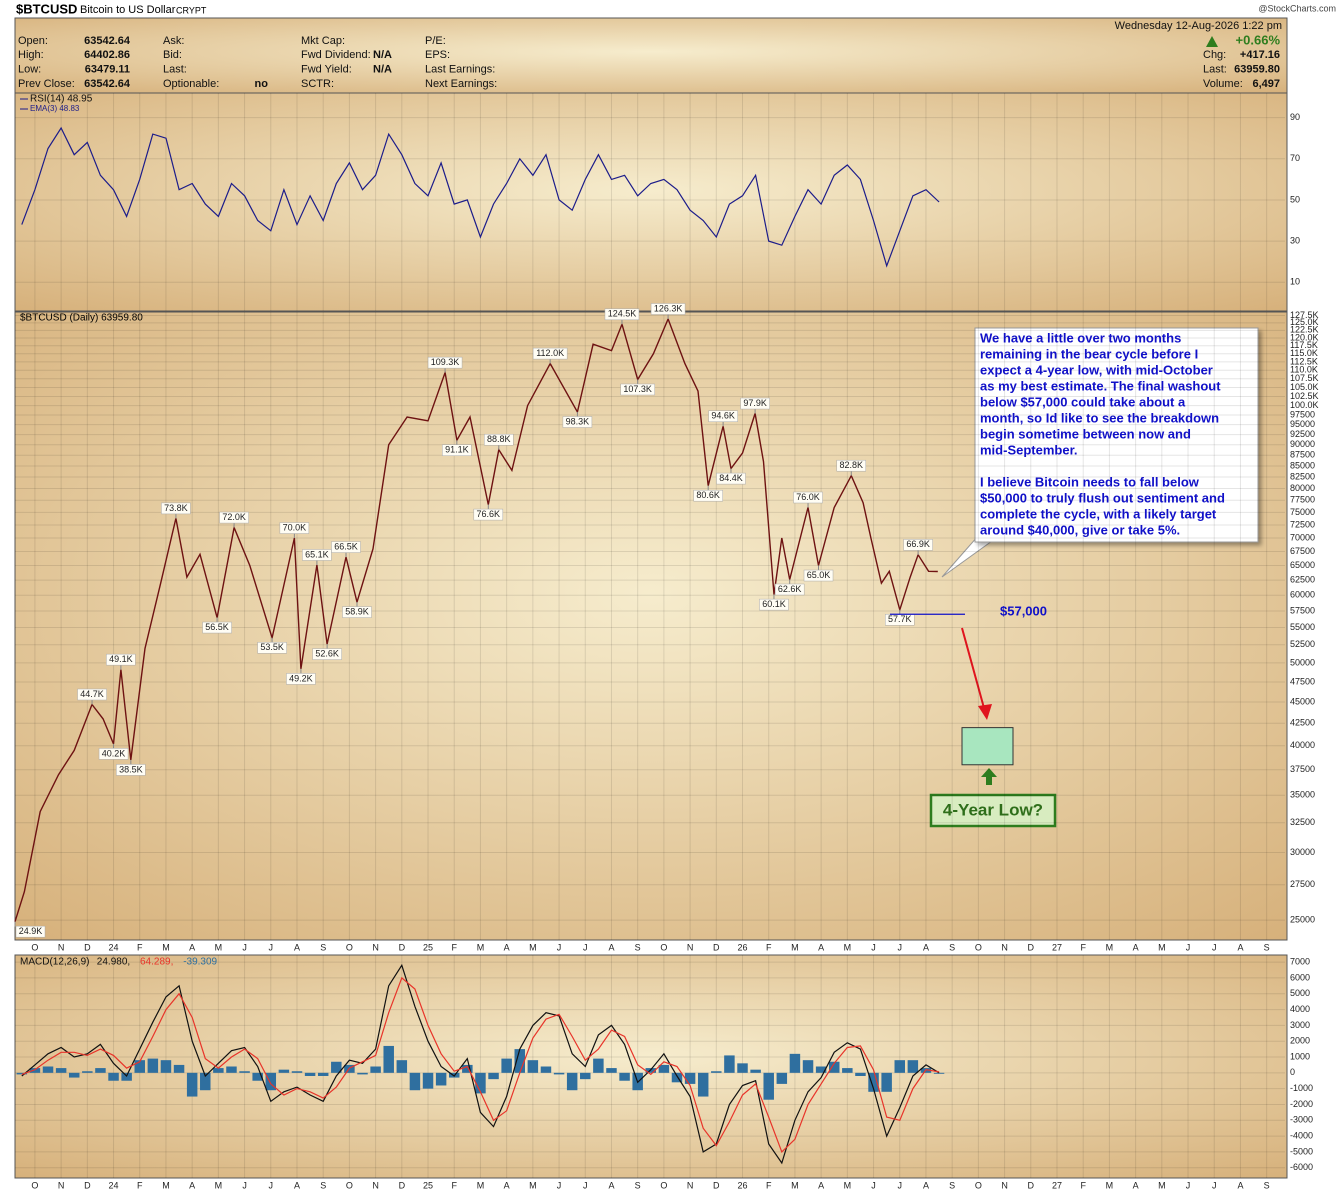 The width and height of the screenshot is (1340, 1197). What do you see at coordinates (1292, 1072) in the screenshot?
I see `y-tick-label: 0` at bounding box center [1292, 1072].